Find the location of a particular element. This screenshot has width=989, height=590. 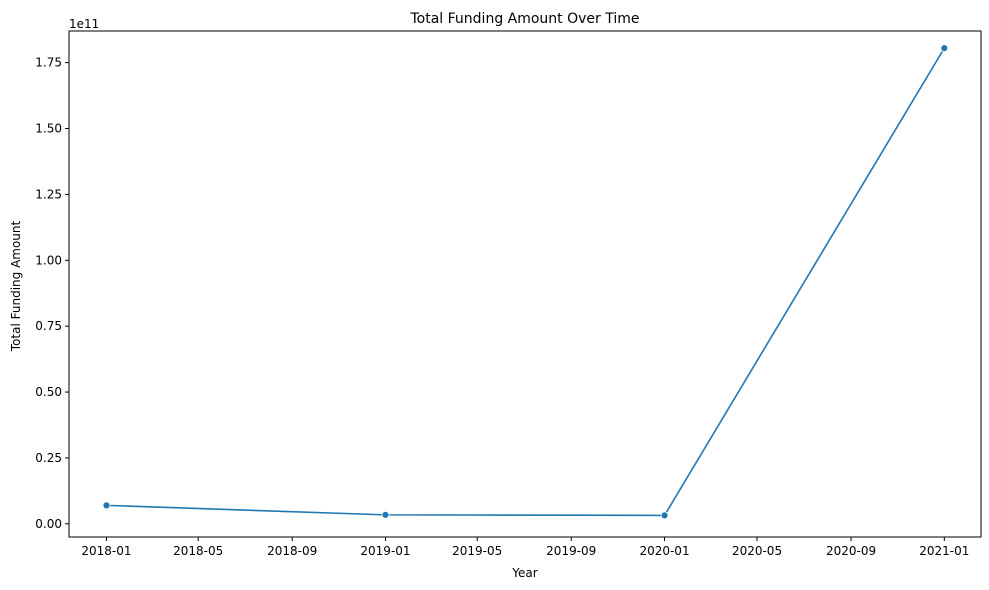

x-tick-label: 2018-05 is located at coordinates (198, 551).